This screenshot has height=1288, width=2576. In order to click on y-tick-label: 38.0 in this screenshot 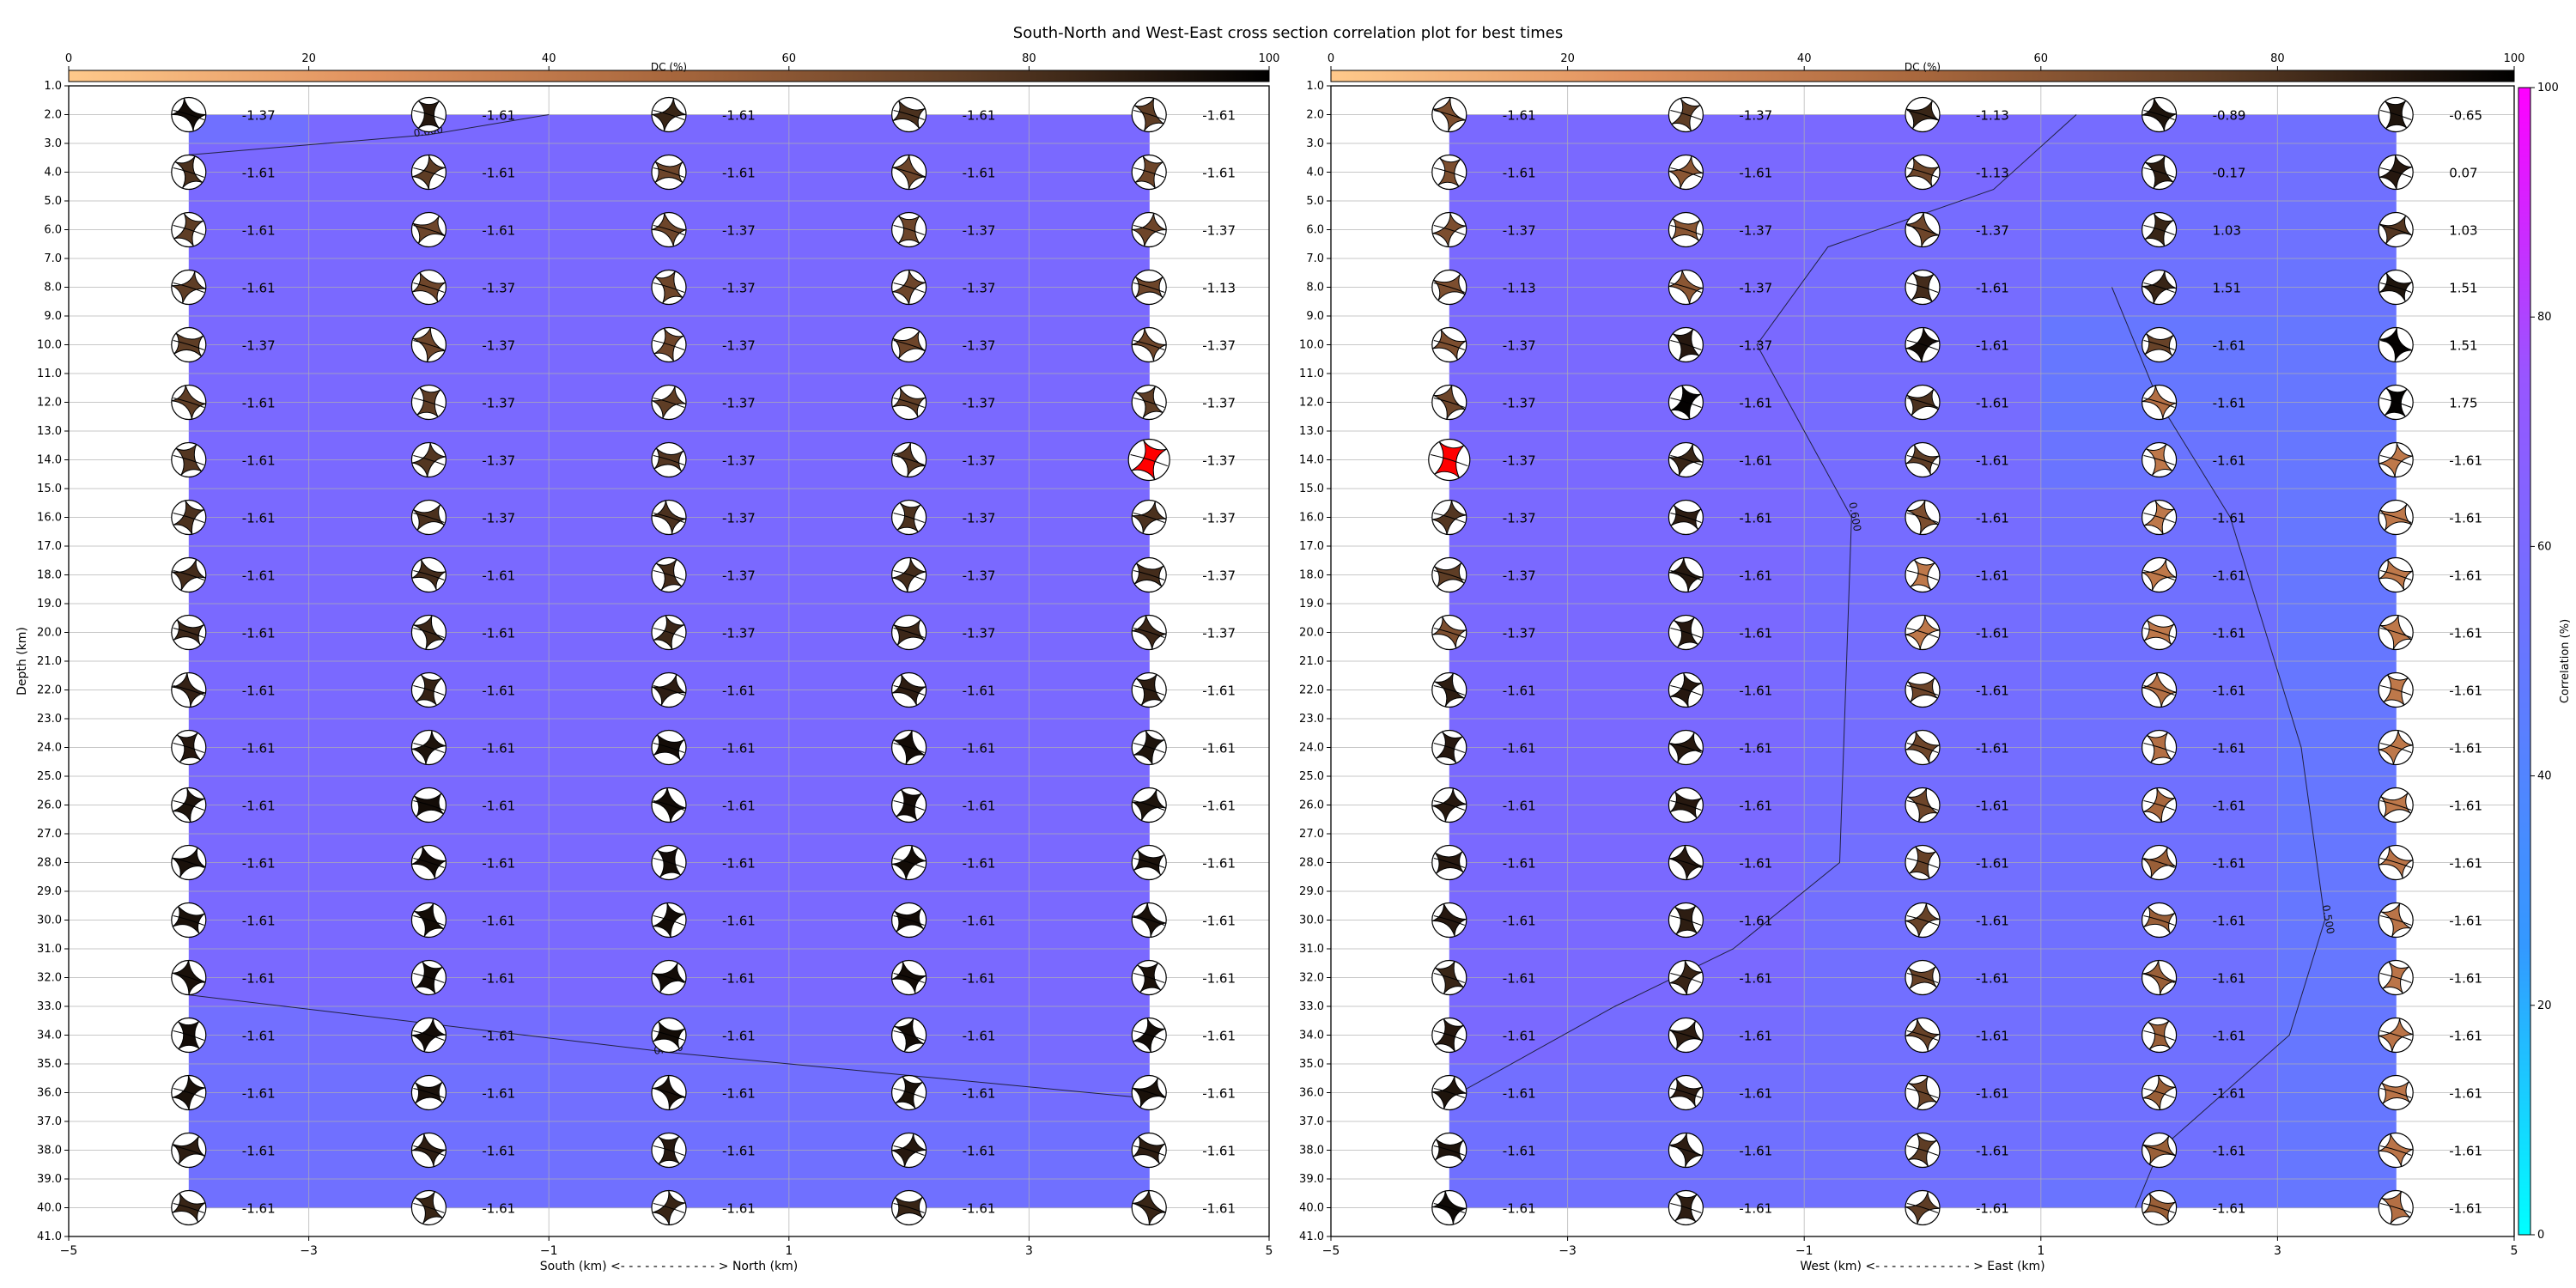, I will do `click(49, 1151)`.